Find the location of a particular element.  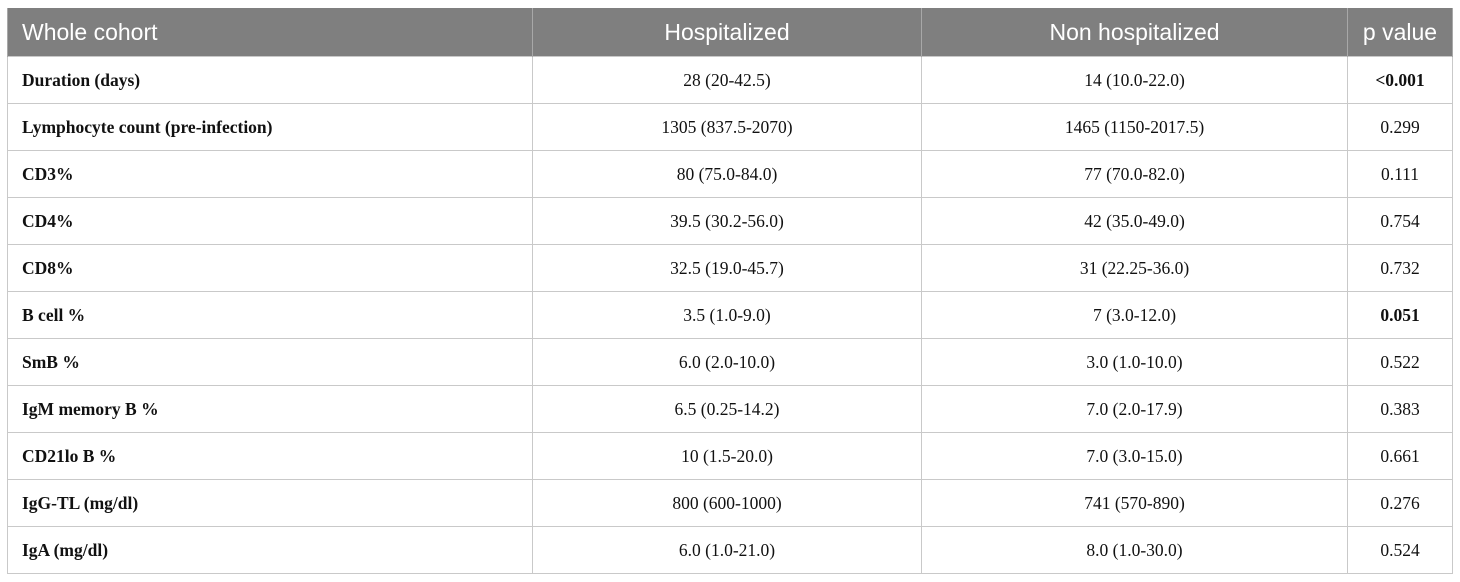

table-row: CD8% 32.5 (19.0-45.7) 31 (22.25-36.0) 0.732 is located at coordinates (730, 268).